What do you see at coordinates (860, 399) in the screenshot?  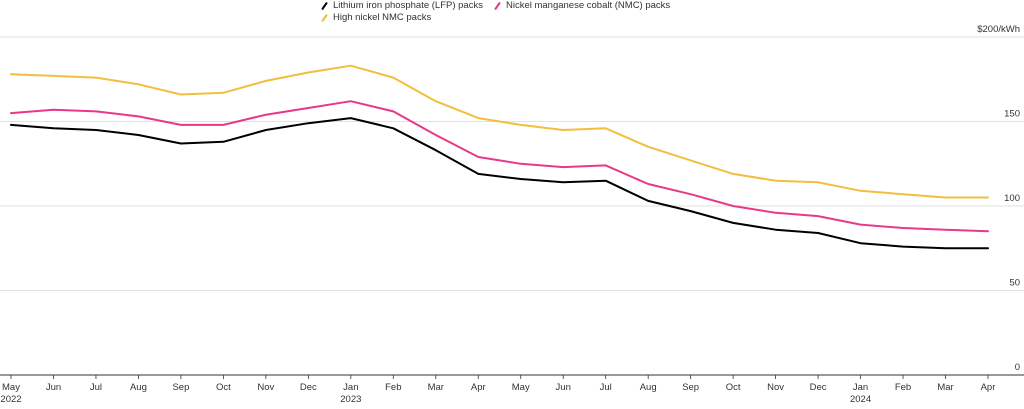 I see `x-tick-year-label: 2024` at bounding box center [860, 399].